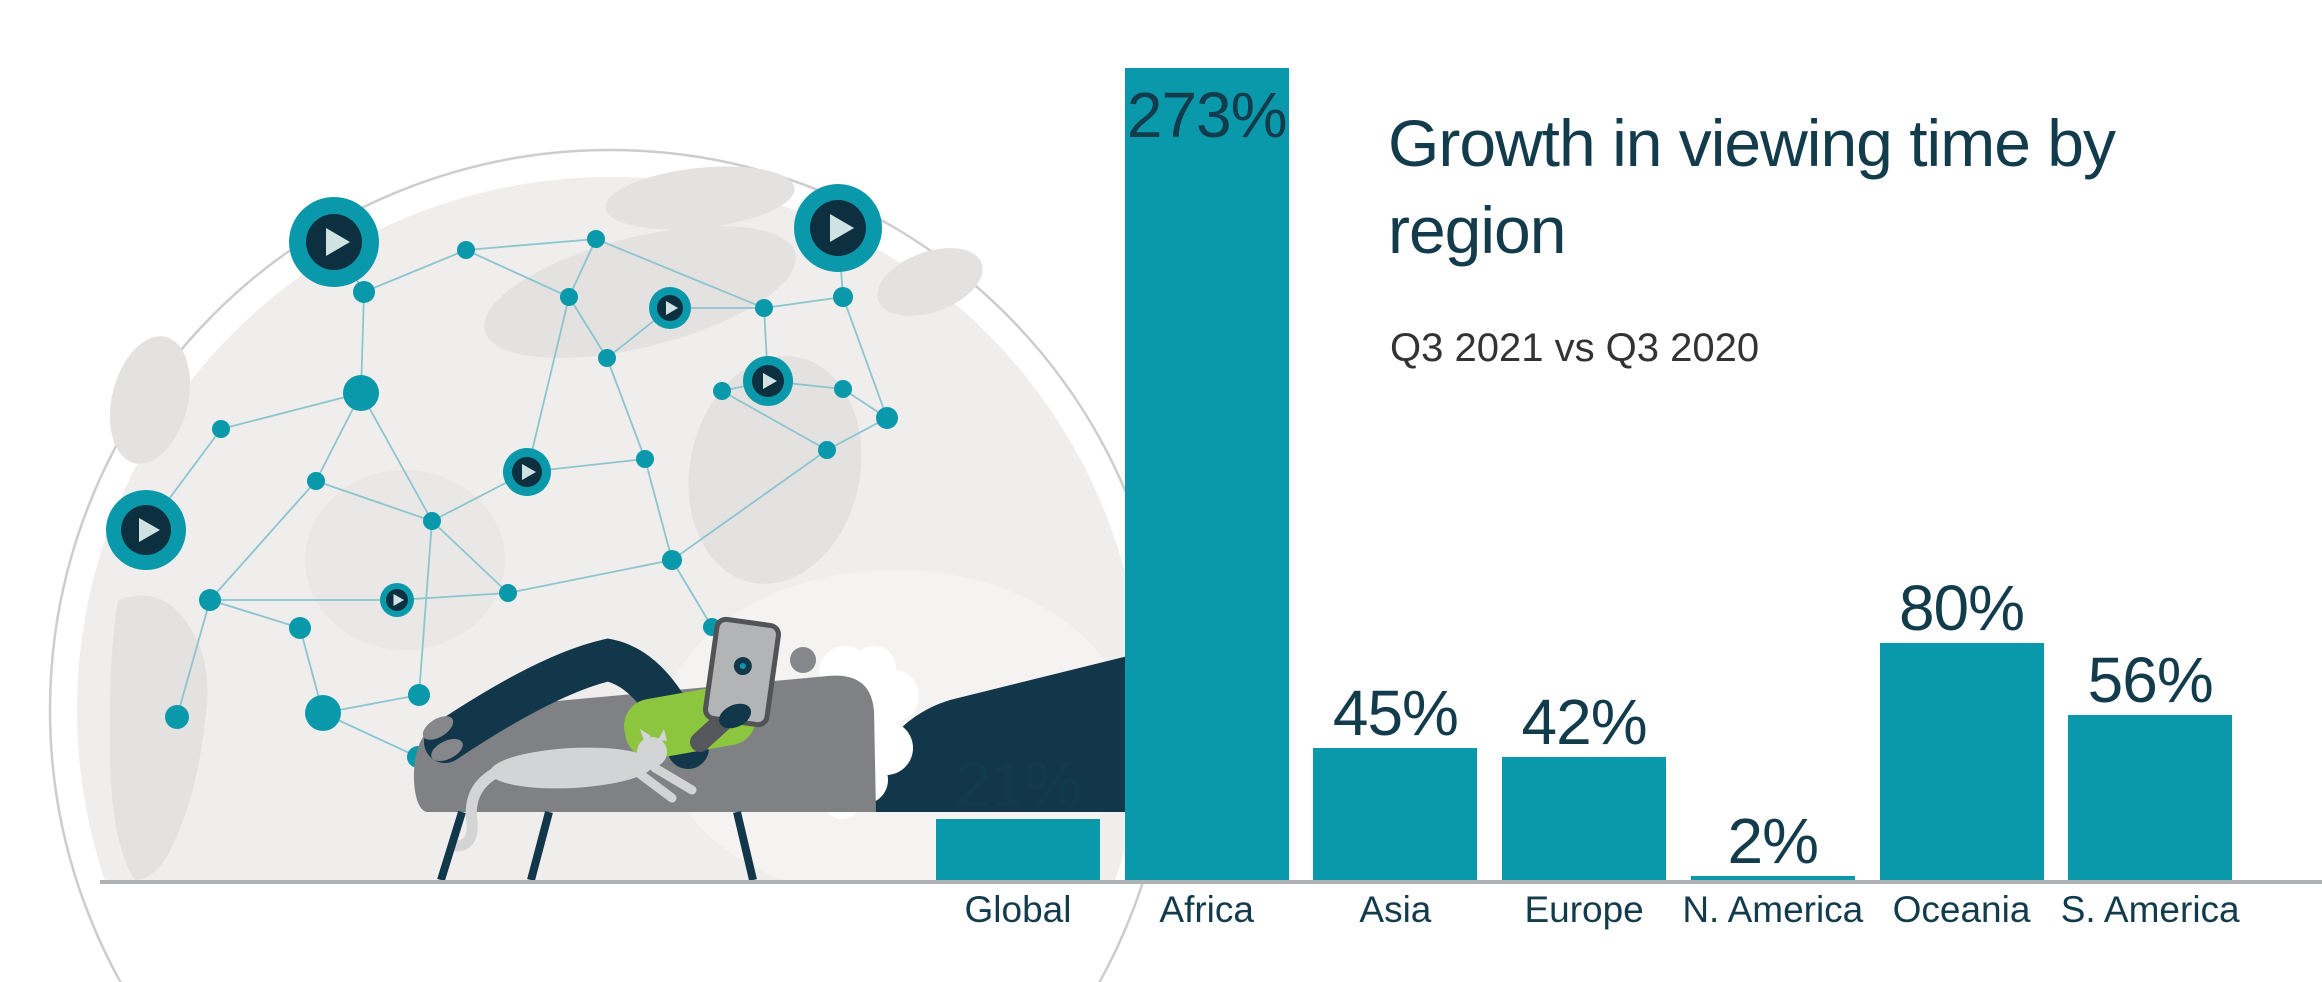 The image size is (2322, 982). I want to click on category-label-global: Global, so click(1018, 909).